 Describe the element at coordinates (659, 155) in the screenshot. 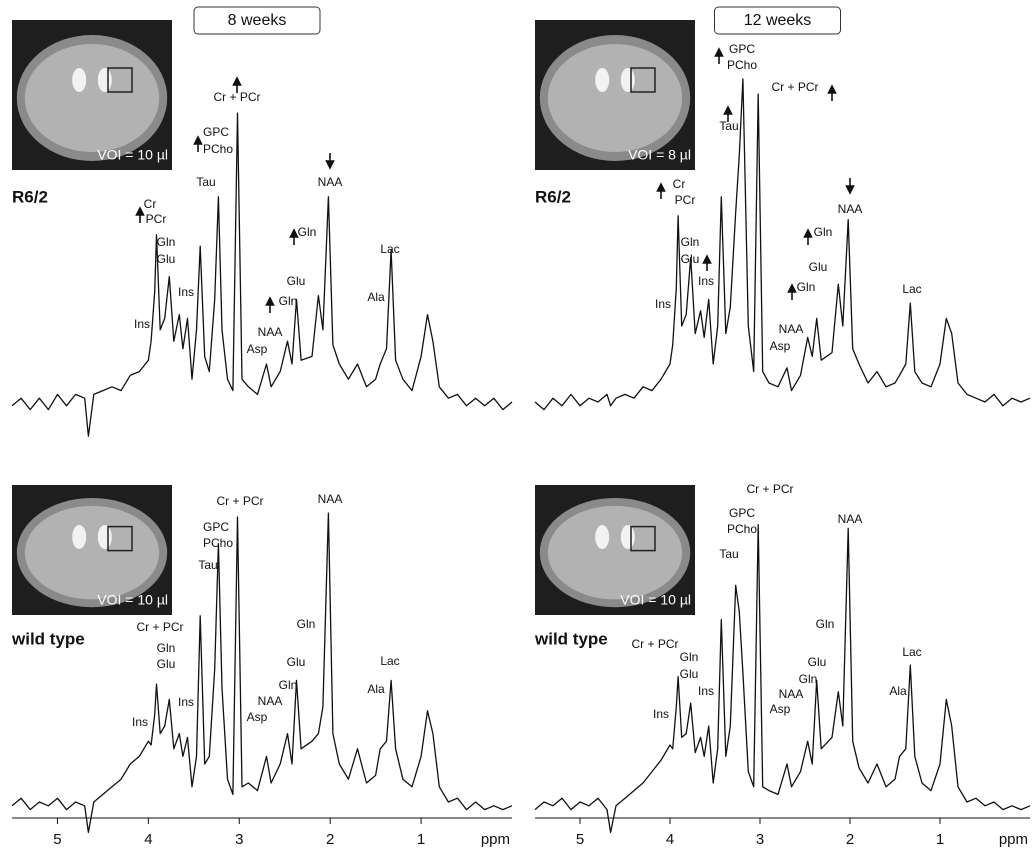

I see `voi-label: VOI = 8 µl` at that location.